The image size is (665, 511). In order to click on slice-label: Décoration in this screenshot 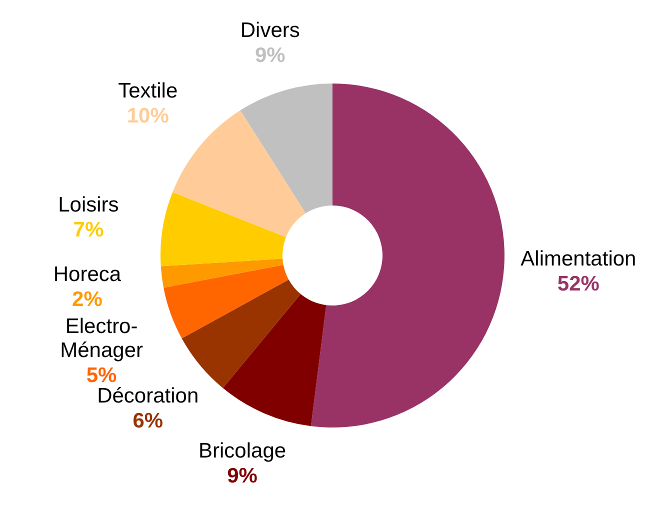, I will do `click(148, 396)`.